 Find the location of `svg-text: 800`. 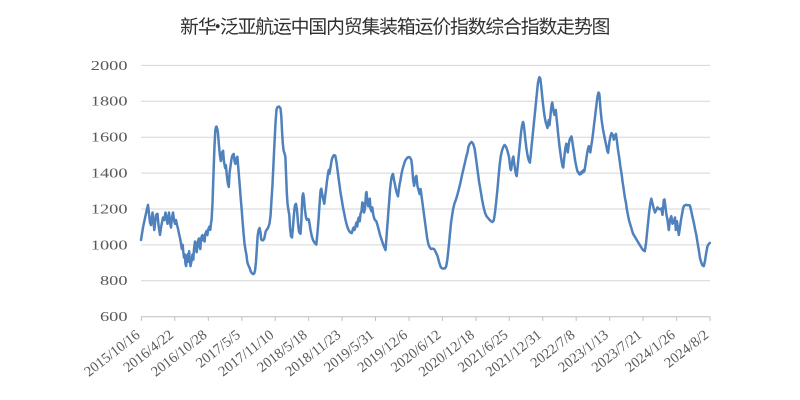

svg-text: 800 is located at coordinates (114, 281).